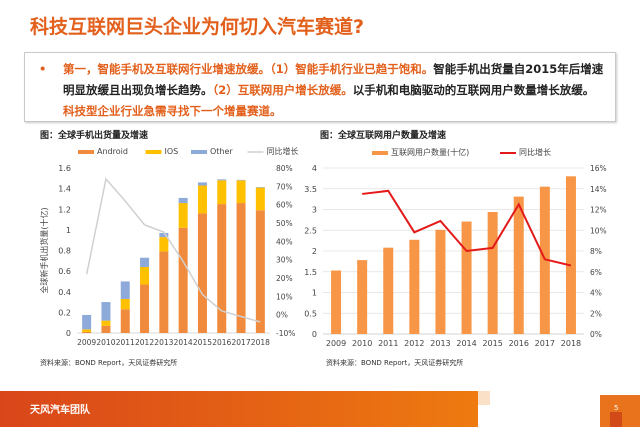  Describe the element at coordinates (172, 111) in the screenshot. I see `point-5: 科技型企业行业急需寻找下一个增量赛道。` at that location.